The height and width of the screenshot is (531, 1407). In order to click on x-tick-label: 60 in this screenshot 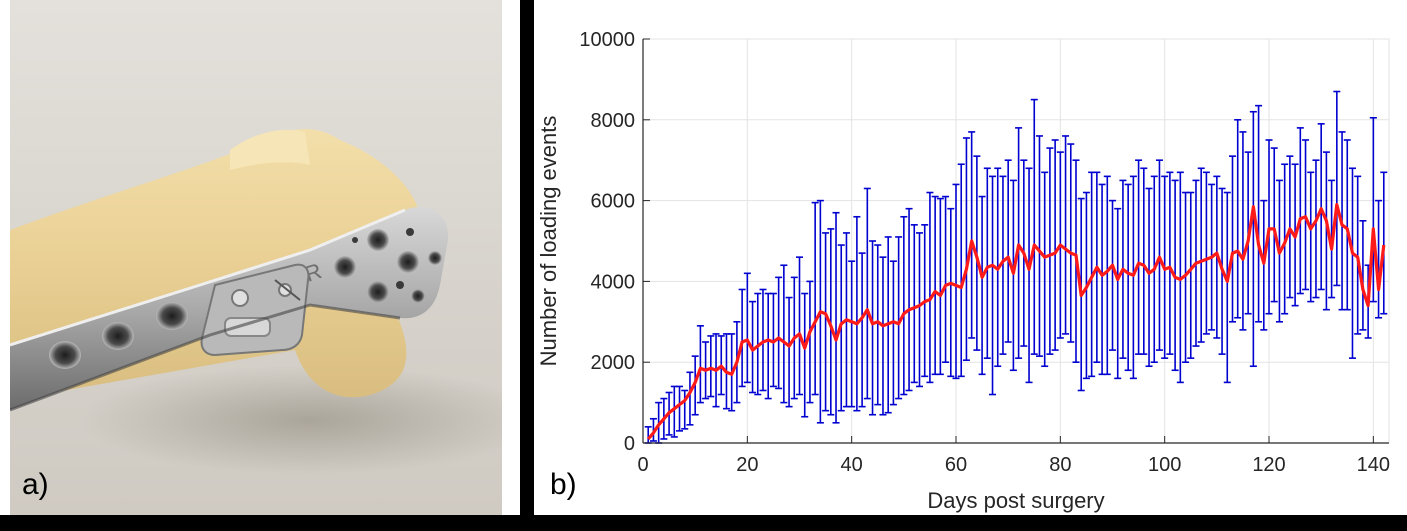, I will do `click(956, 465)`.